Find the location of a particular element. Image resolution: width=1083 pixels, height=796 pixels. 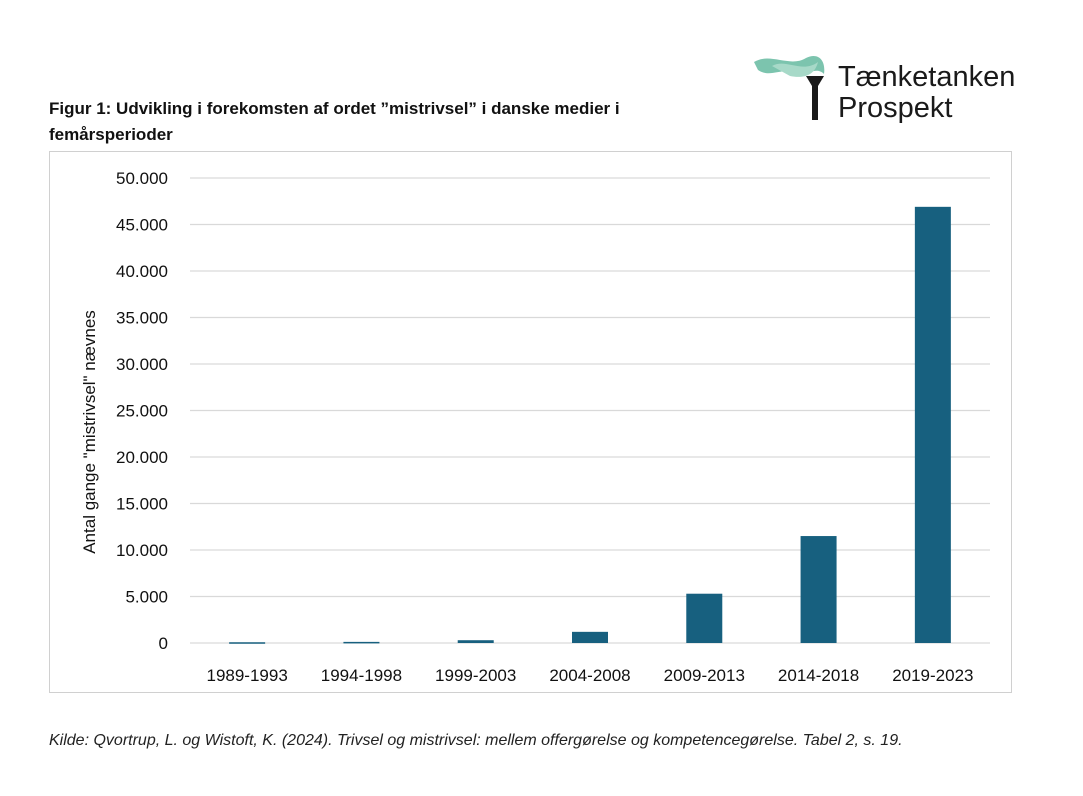

x-tick-label: 2019-2023 is located at coordinates (932, 675).